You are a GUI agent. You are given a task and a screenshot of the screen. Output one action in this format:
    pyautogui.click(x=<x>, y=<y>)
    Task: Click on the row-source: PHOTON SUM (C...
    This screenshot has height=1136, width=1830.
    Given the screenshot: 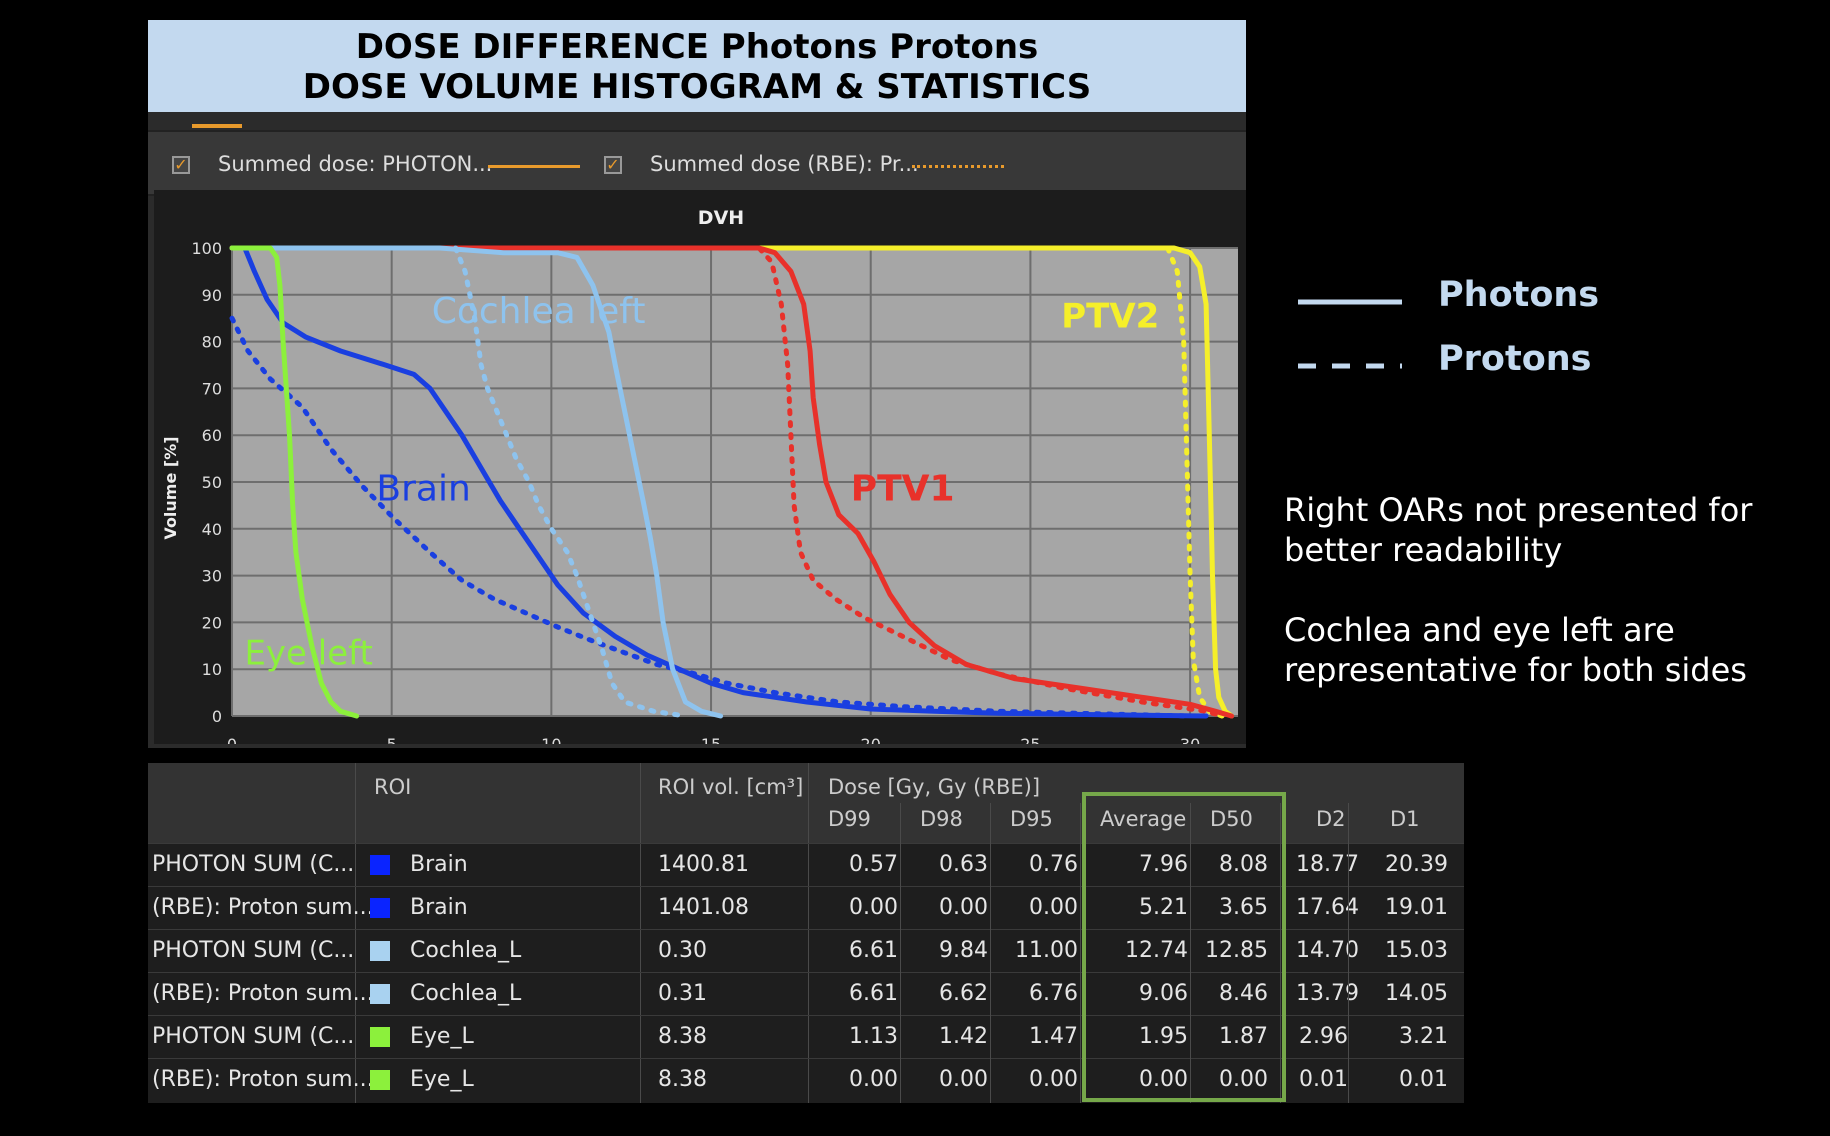 What is the action you would take?
    pyautogui.click(x=253, y=864)
    